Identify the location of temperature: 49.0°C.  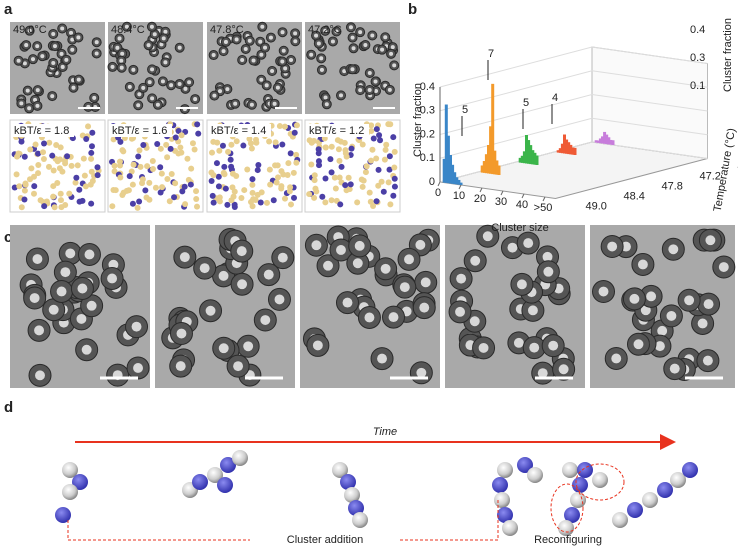
(30, 30).